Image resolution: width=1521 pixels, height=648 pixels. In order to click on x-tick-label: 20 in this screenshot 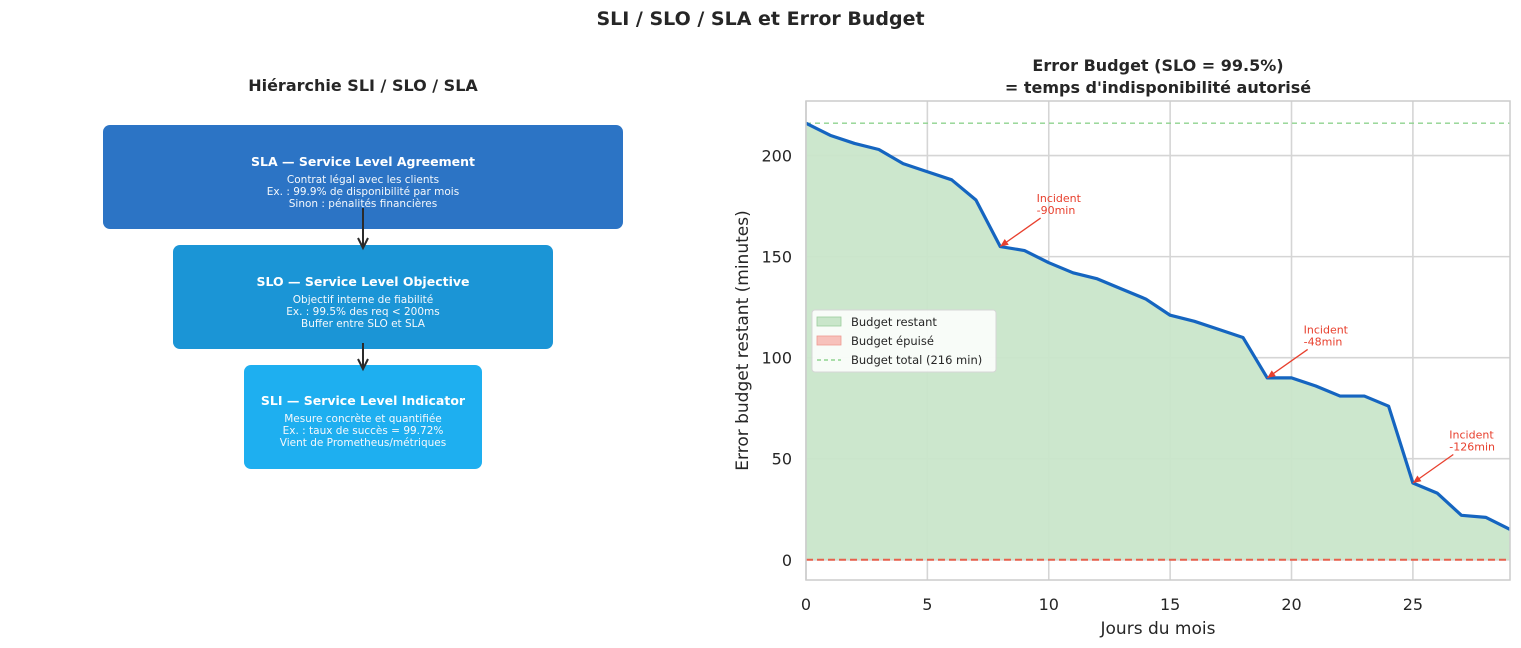, I will do `click(1291, 604)`.